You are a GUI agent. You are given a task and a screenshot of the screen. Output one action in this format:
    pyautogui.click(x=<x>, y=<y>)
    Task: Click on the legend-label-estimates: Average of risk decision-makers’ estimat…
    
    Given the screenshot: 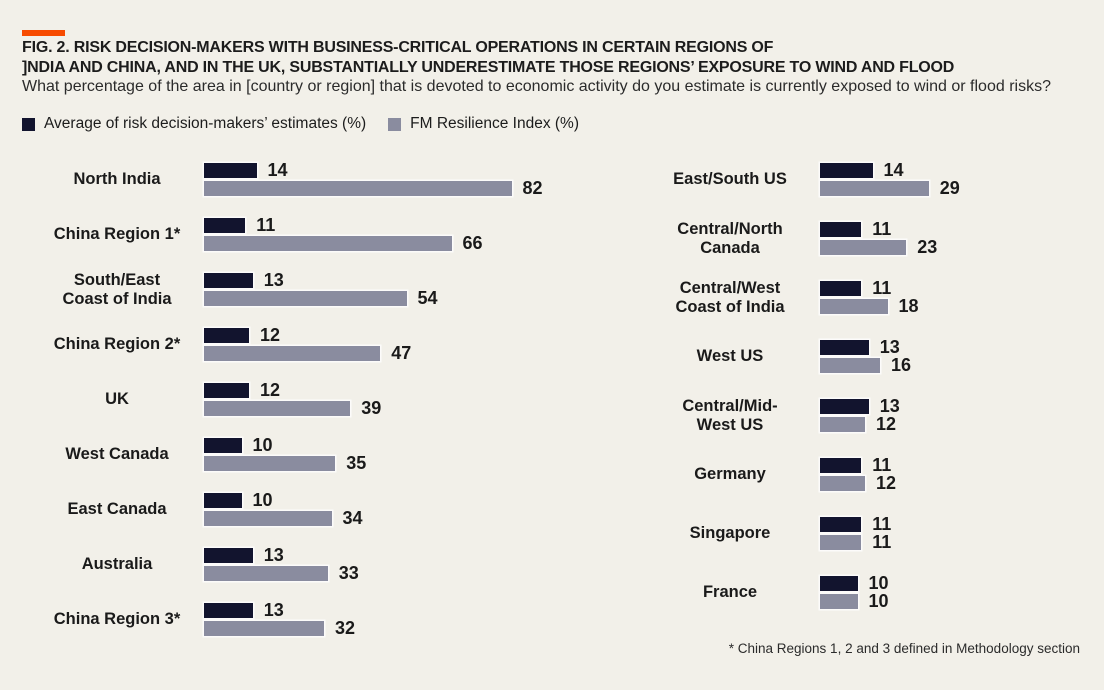 What is the action you would take?
    pyautogui.click(x=205, y=123)
    